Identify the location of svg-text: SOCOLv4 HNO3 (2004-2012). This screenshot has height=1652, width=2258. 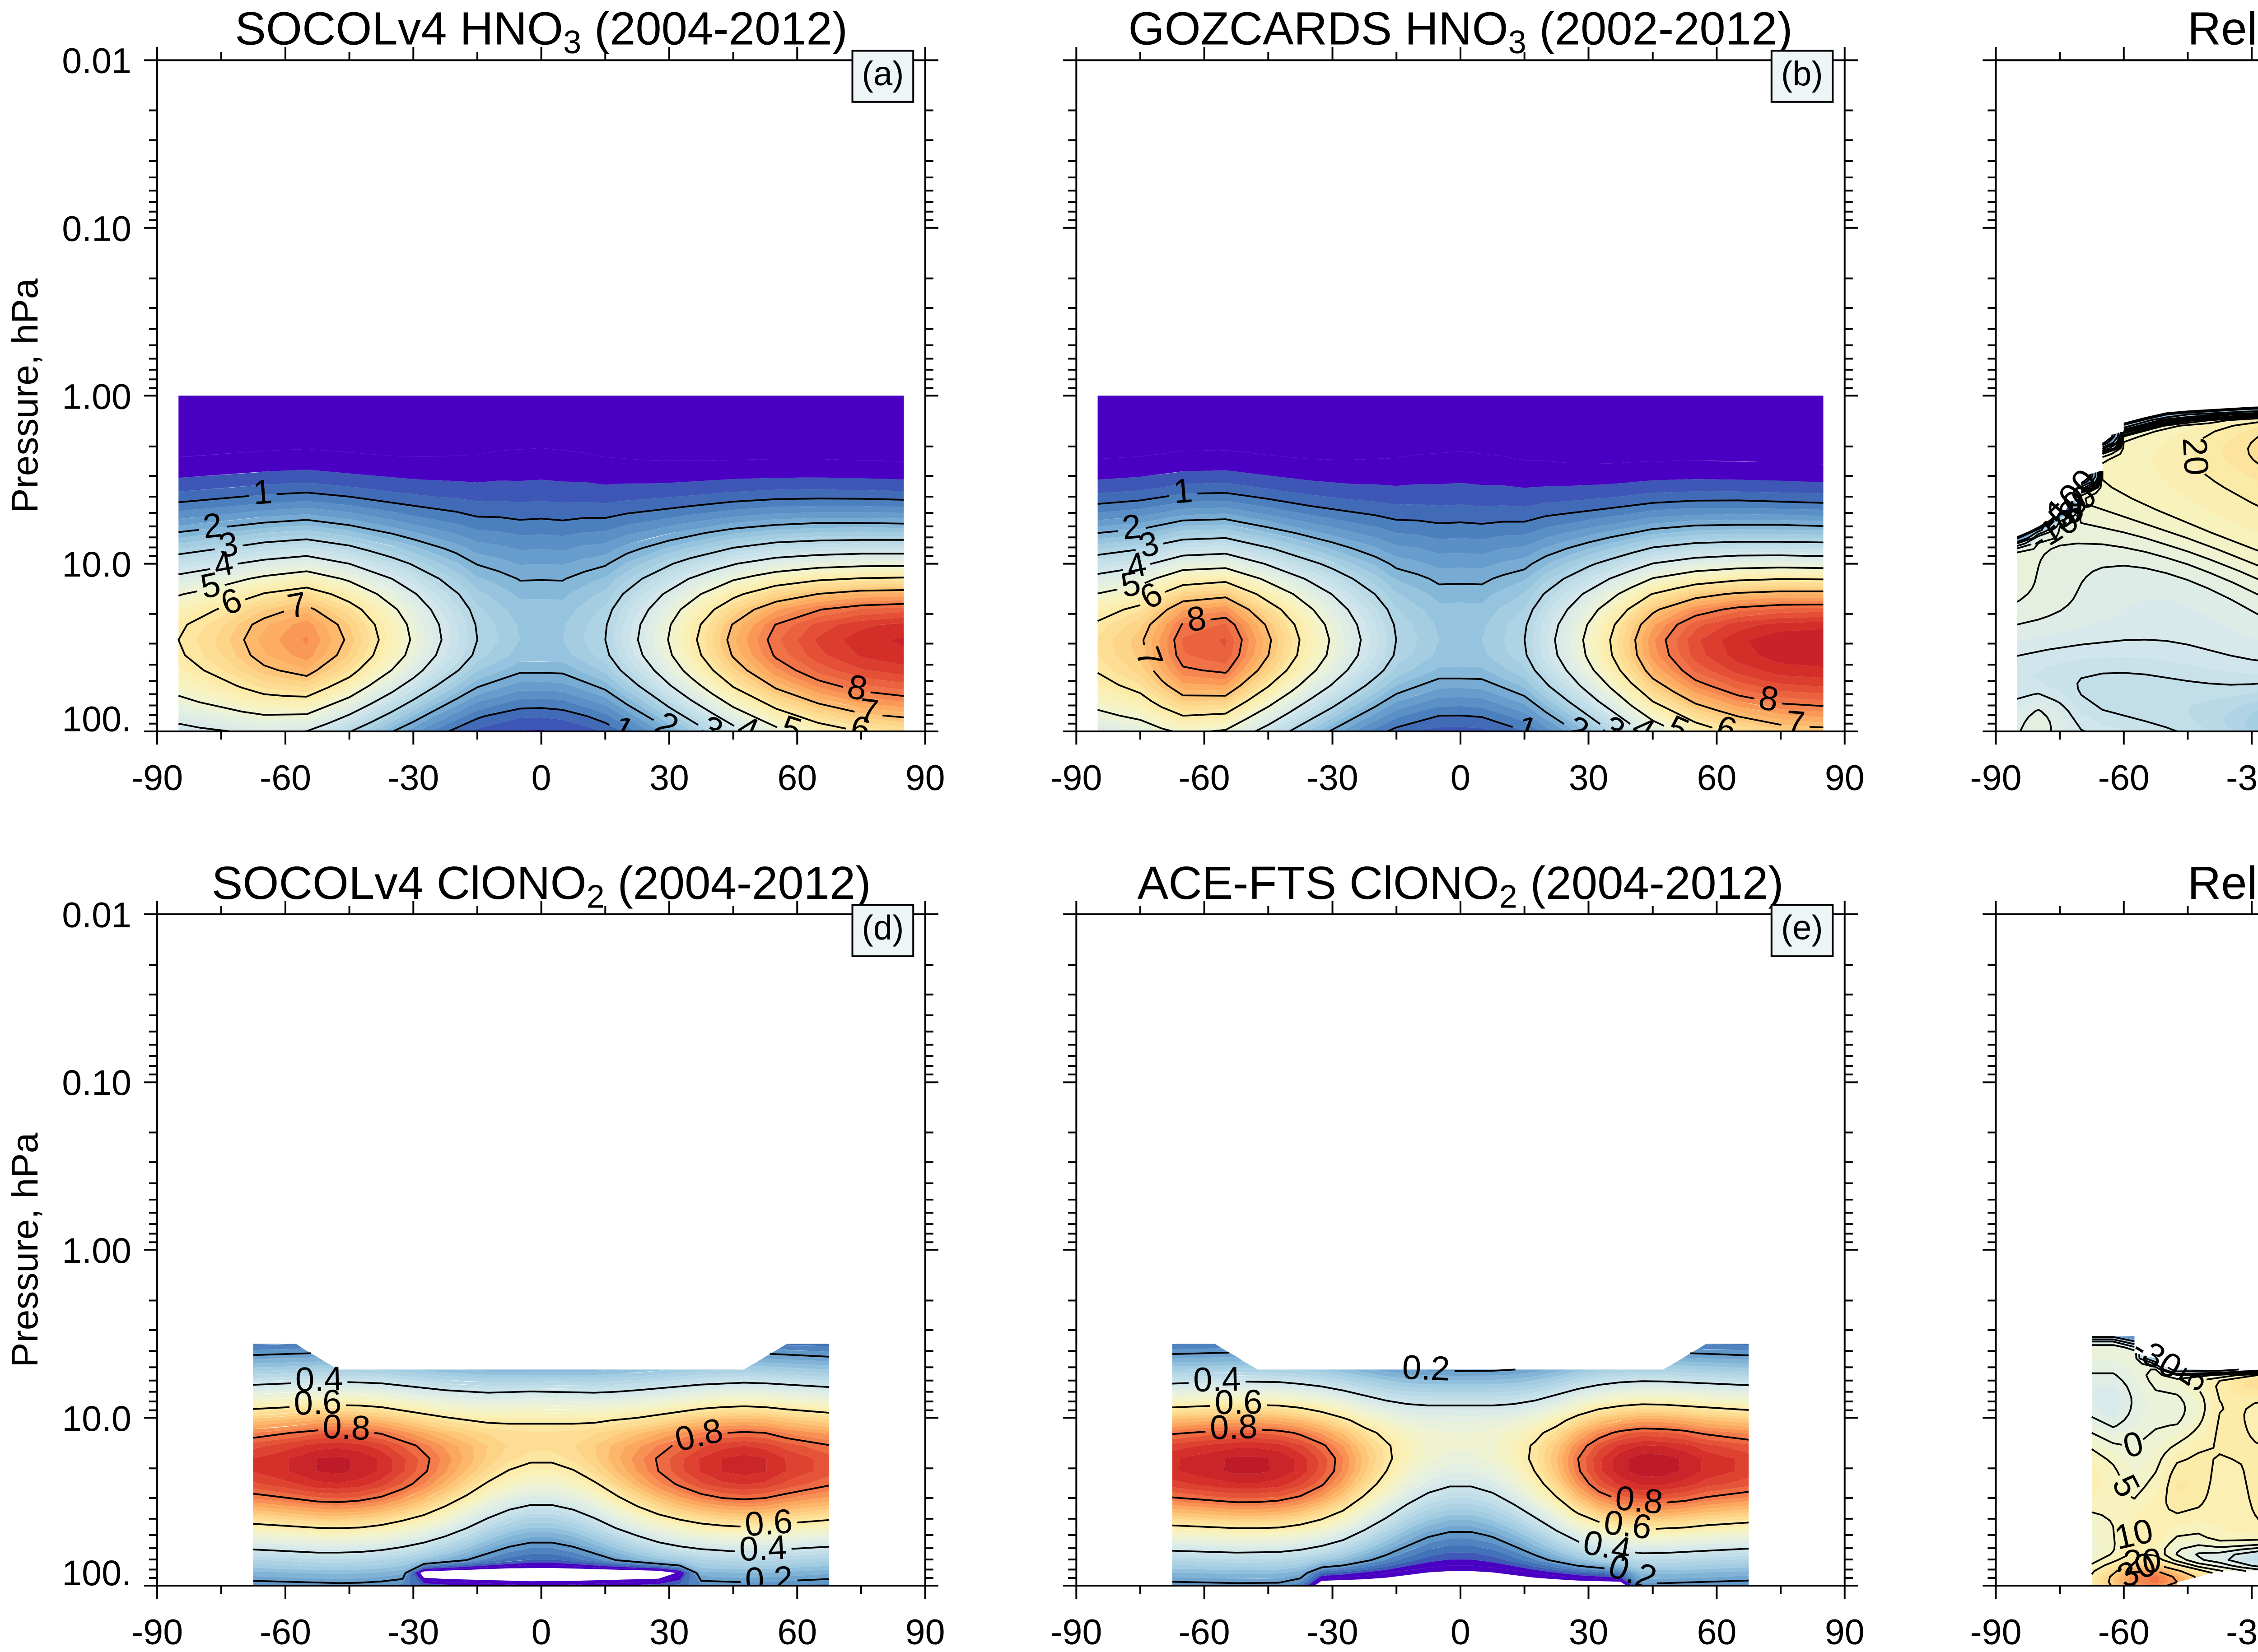
(541, 31).